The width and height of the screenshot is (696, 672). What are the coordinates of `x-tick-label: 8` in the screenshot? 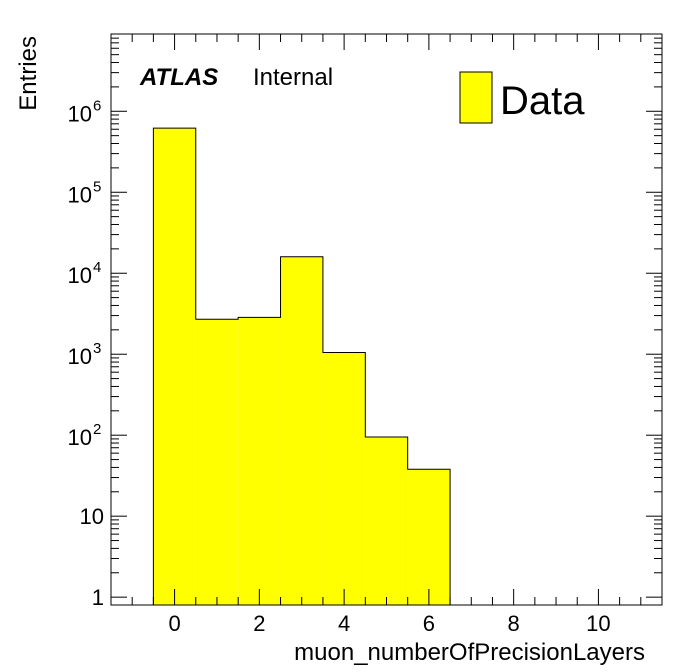 It's located at (514, 623).